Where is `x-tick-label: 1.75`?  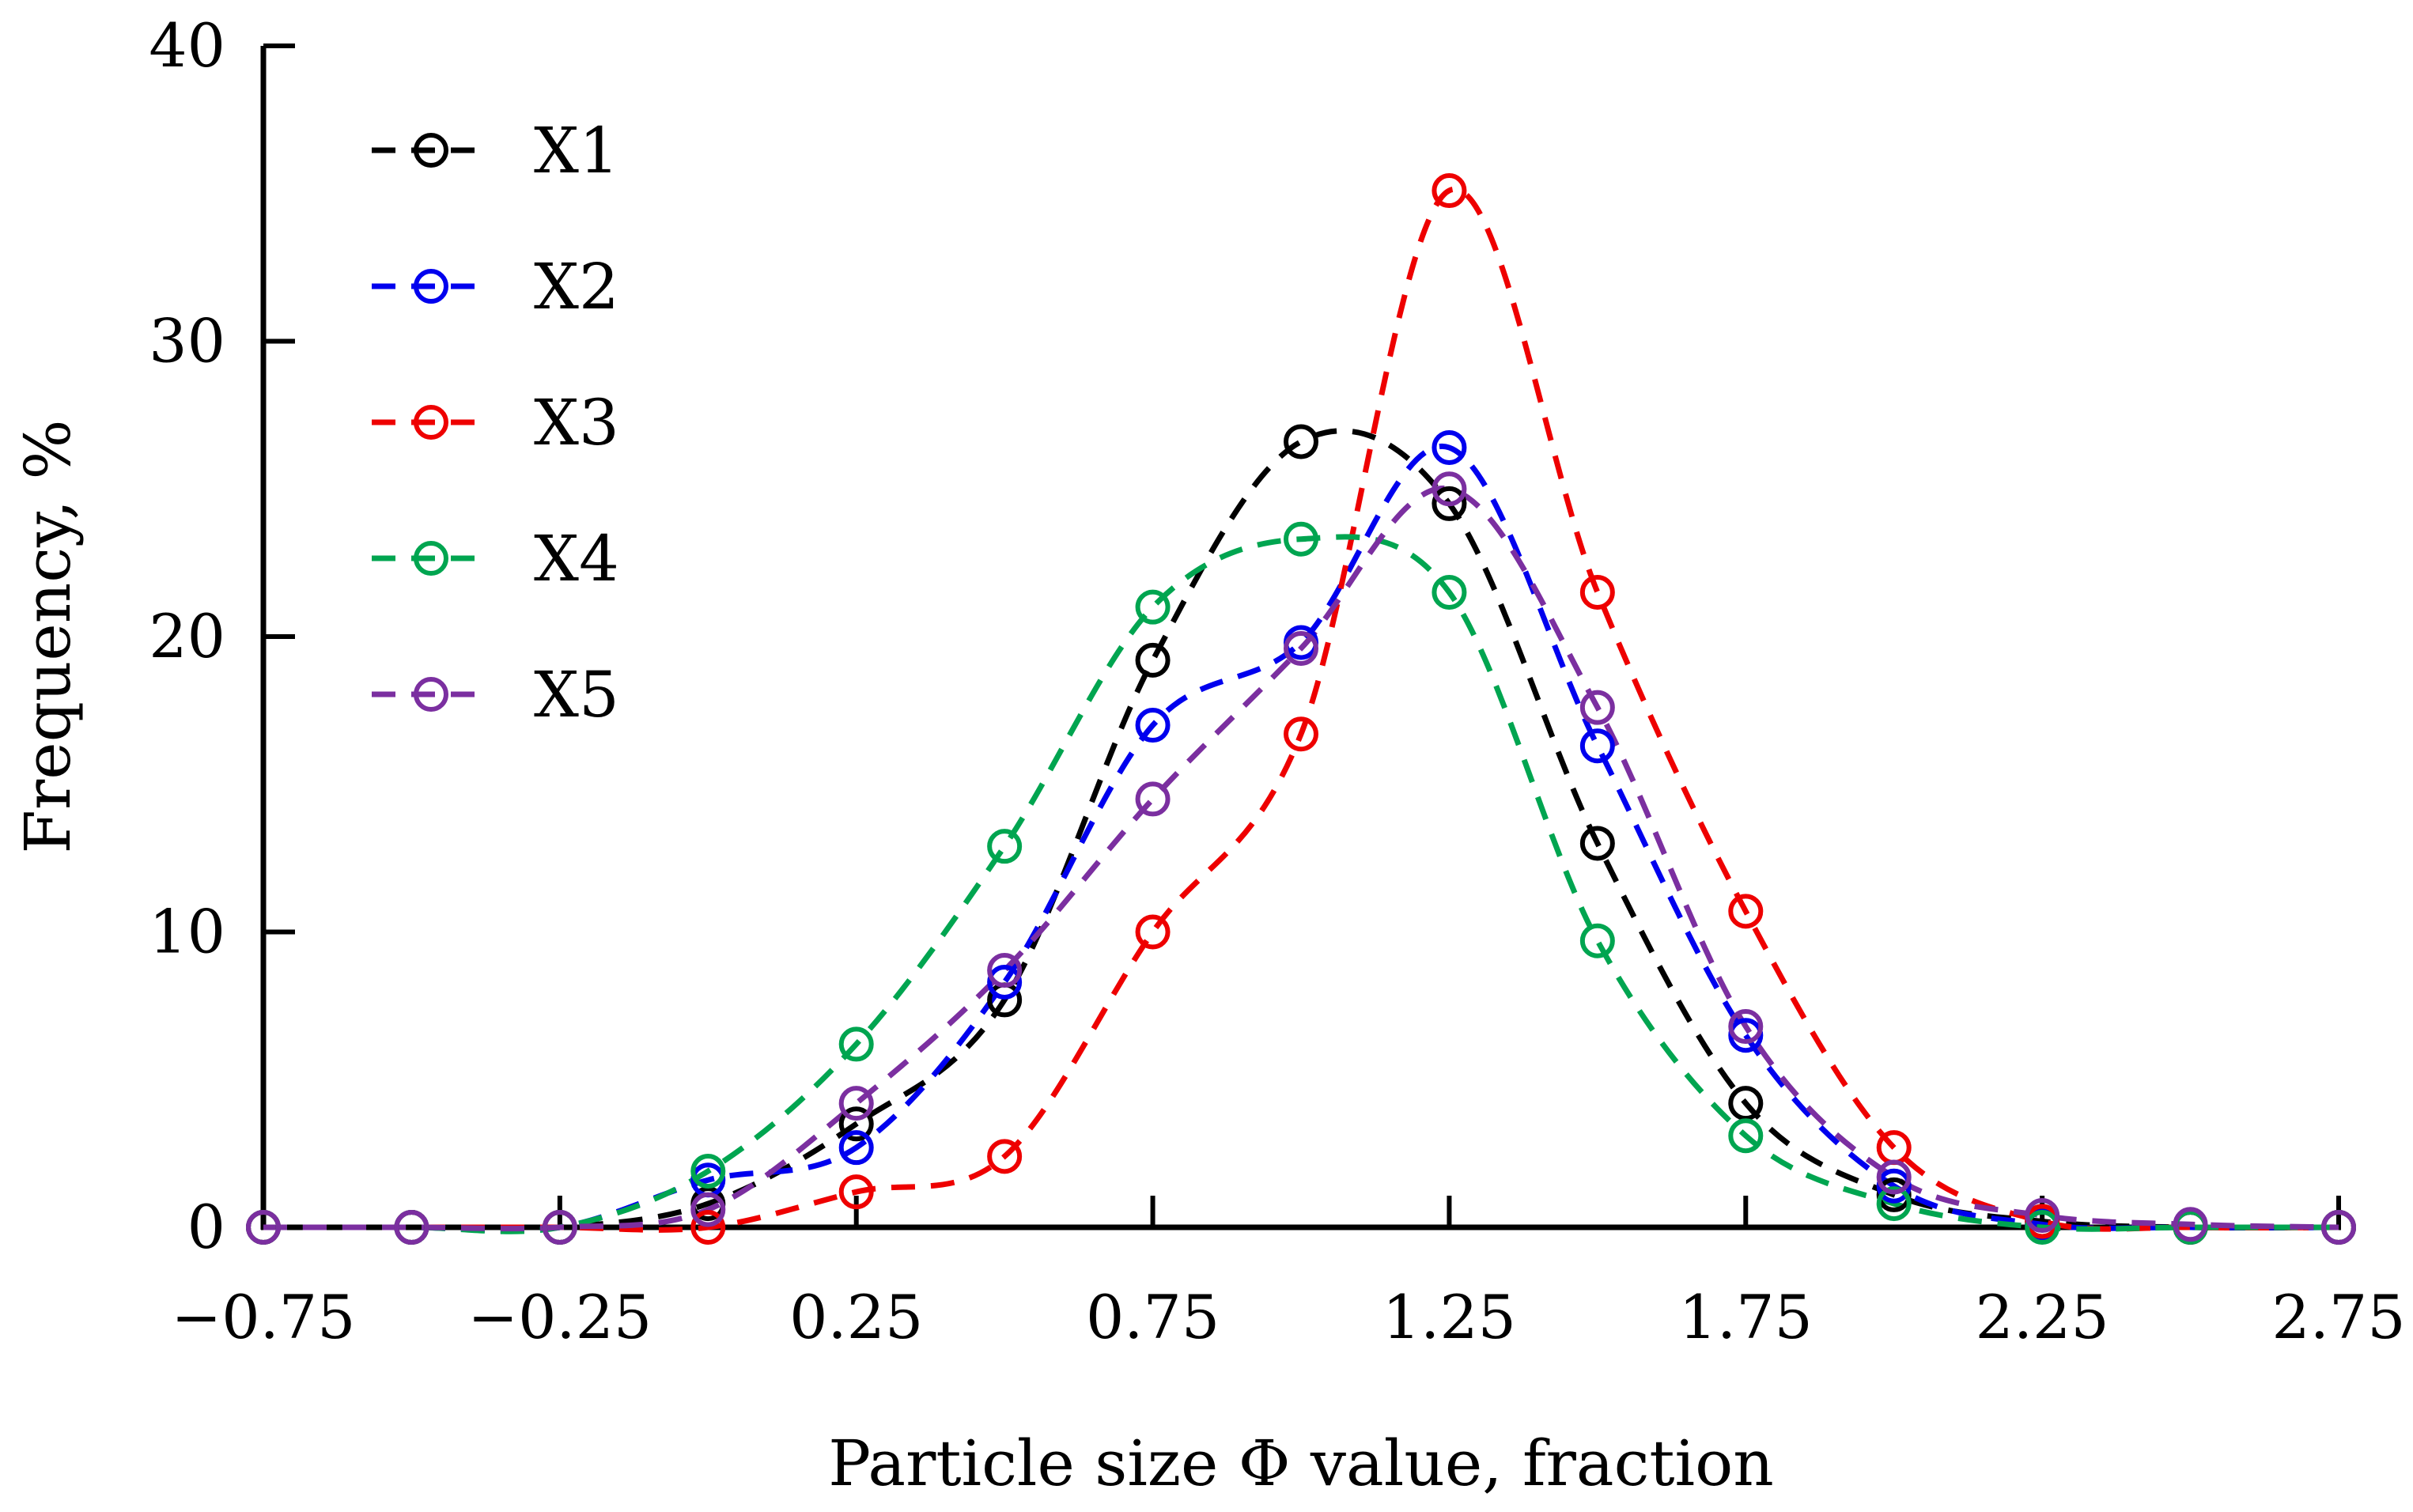
x-tick-label: 1.75 is located at coordinates (1746, 1317).